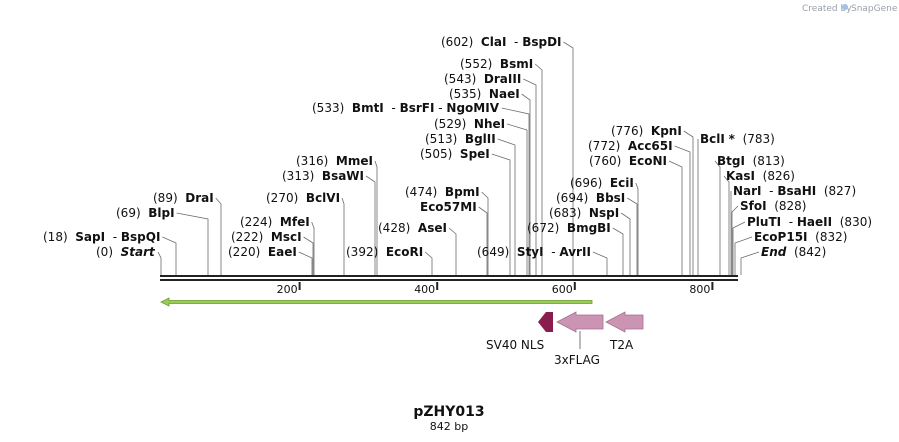 The width and height of the screenshot is (899, 442). What do you see at coordinates (484, 94) in the screenshot?
I see `site-label-naei: (535) NaeI` at bounding box center [484, 94].